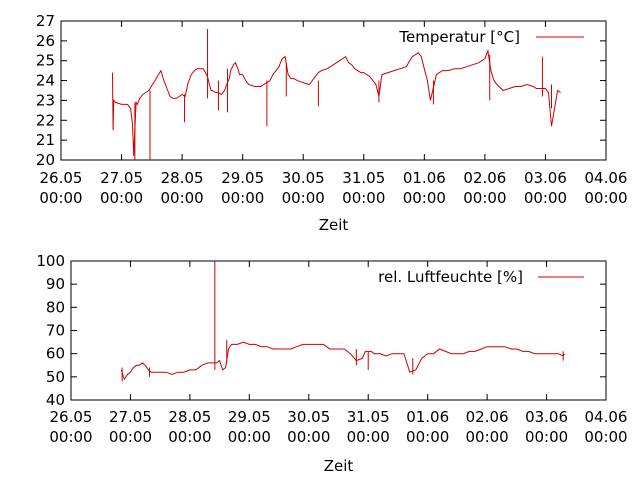  Describe the element at coordinates (45, 140) in the screenshot. I see `y-tick-label: 21` at that location.